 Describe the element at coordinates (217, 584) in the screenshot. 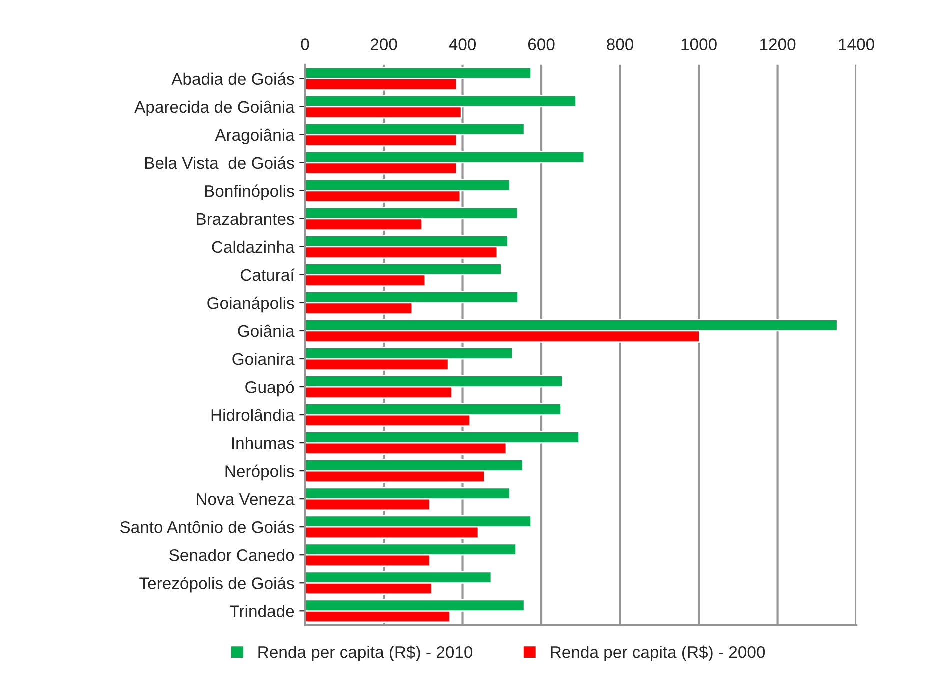

I see `y-tick-label: Terezópolis de Goiás` at that location.